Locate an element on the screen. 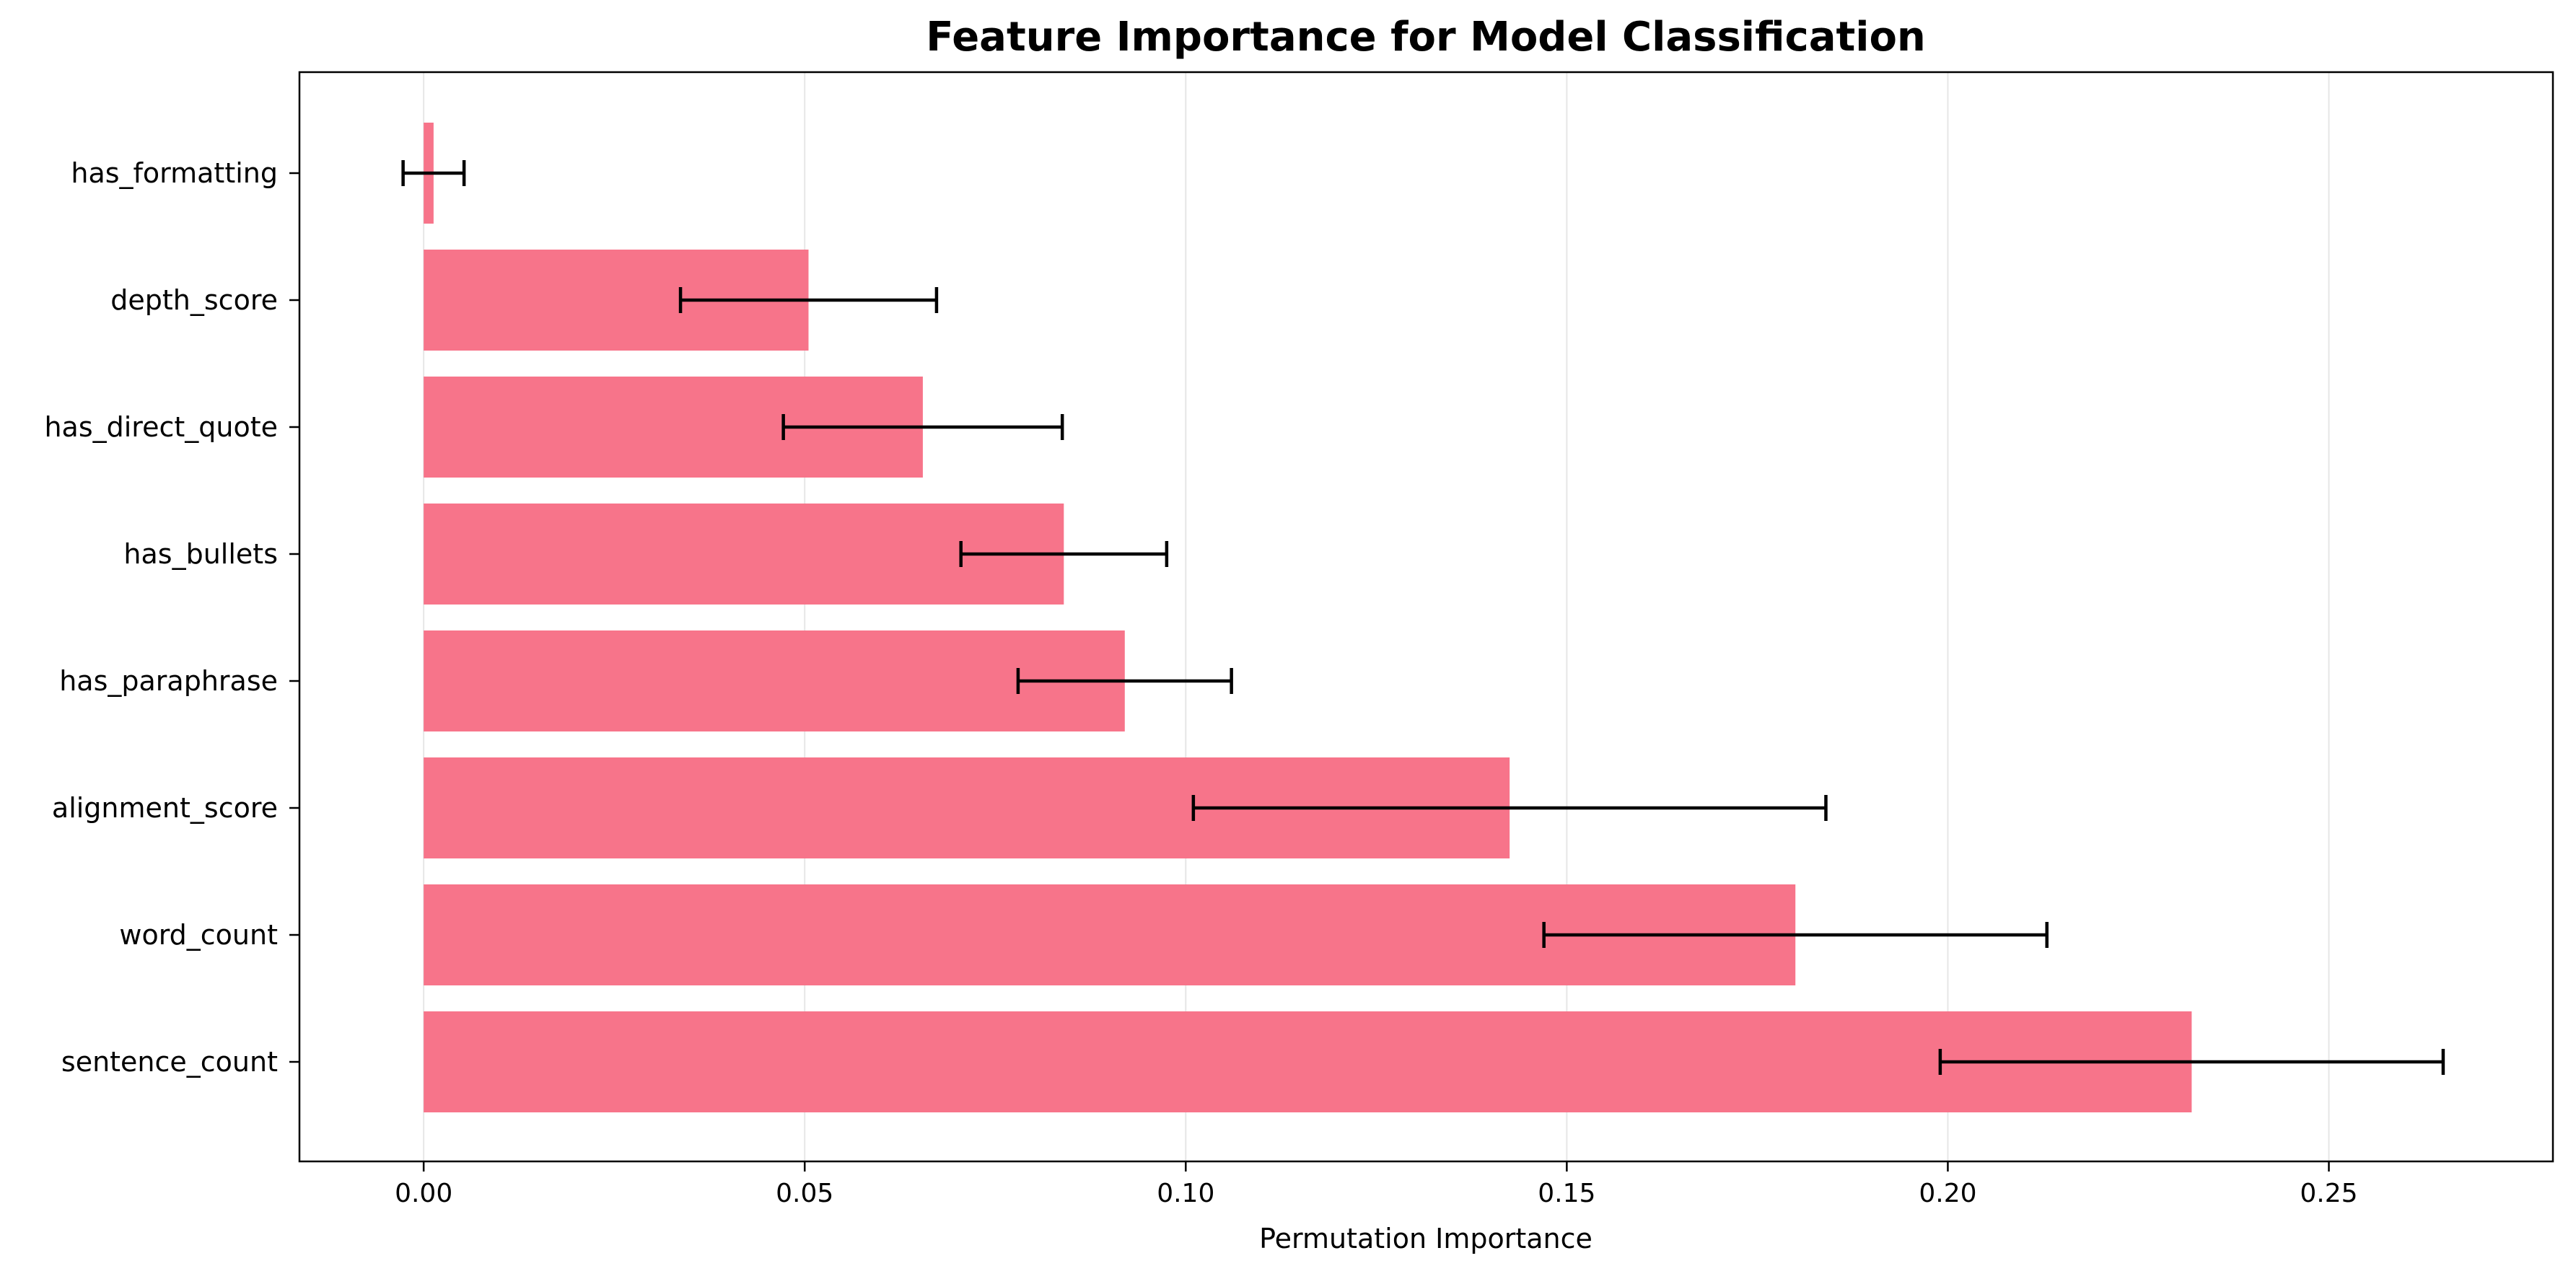  y-tick-label: has_formatting is located at coordinates (174, 173).